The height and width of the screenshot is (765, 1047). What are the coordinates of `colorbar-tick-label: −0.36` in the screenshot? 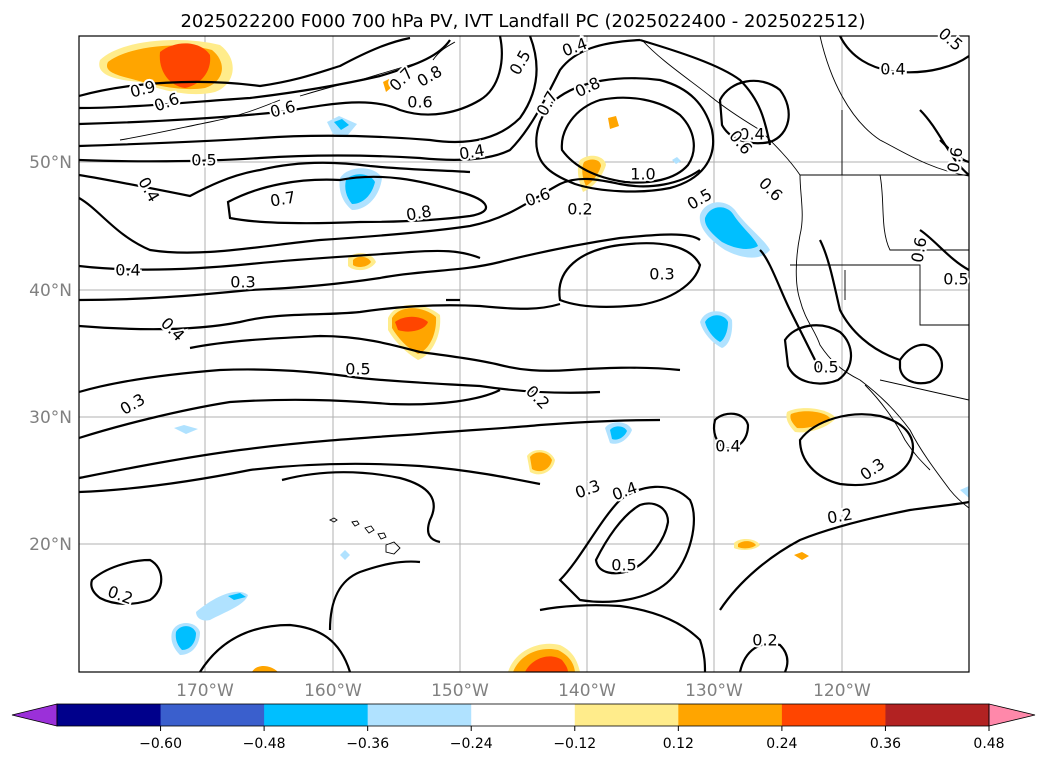 It's located at (367, 744).